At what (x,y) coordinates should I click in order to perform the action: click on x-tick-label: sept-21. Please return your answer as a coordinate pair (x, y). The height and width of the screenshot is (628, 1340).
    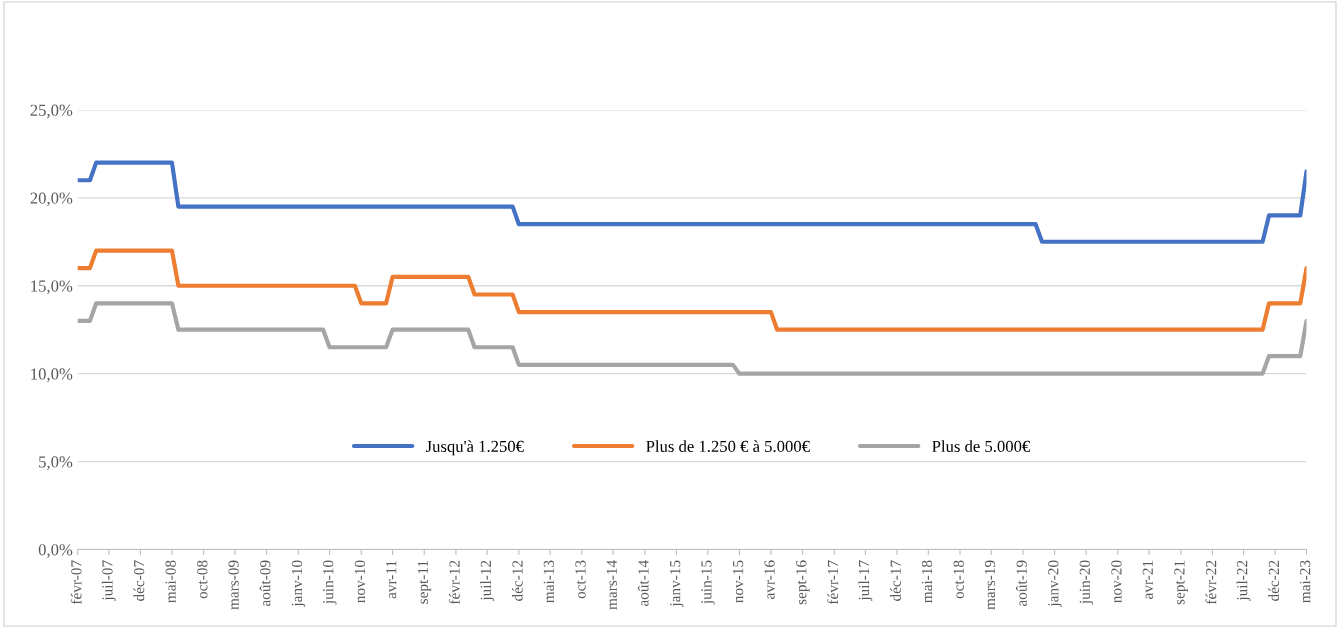
    Looking at the image, I should click on (1181, 582).